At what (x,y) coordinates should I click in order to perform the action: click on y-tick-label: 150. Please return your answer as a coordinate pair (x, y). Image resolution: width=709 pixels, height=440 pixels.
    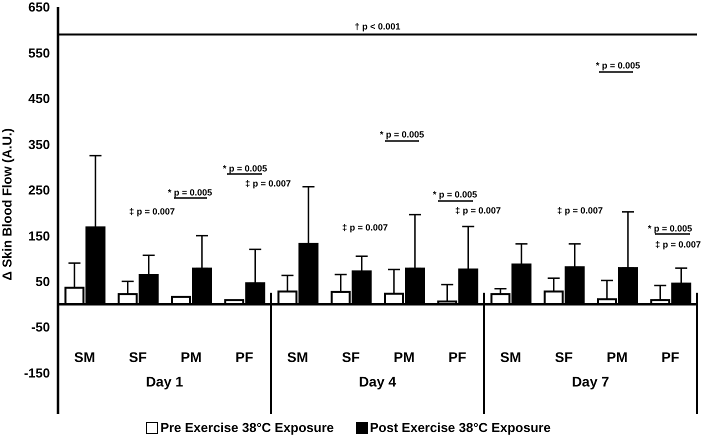
    Looking at the image, I should click on (39, 236).